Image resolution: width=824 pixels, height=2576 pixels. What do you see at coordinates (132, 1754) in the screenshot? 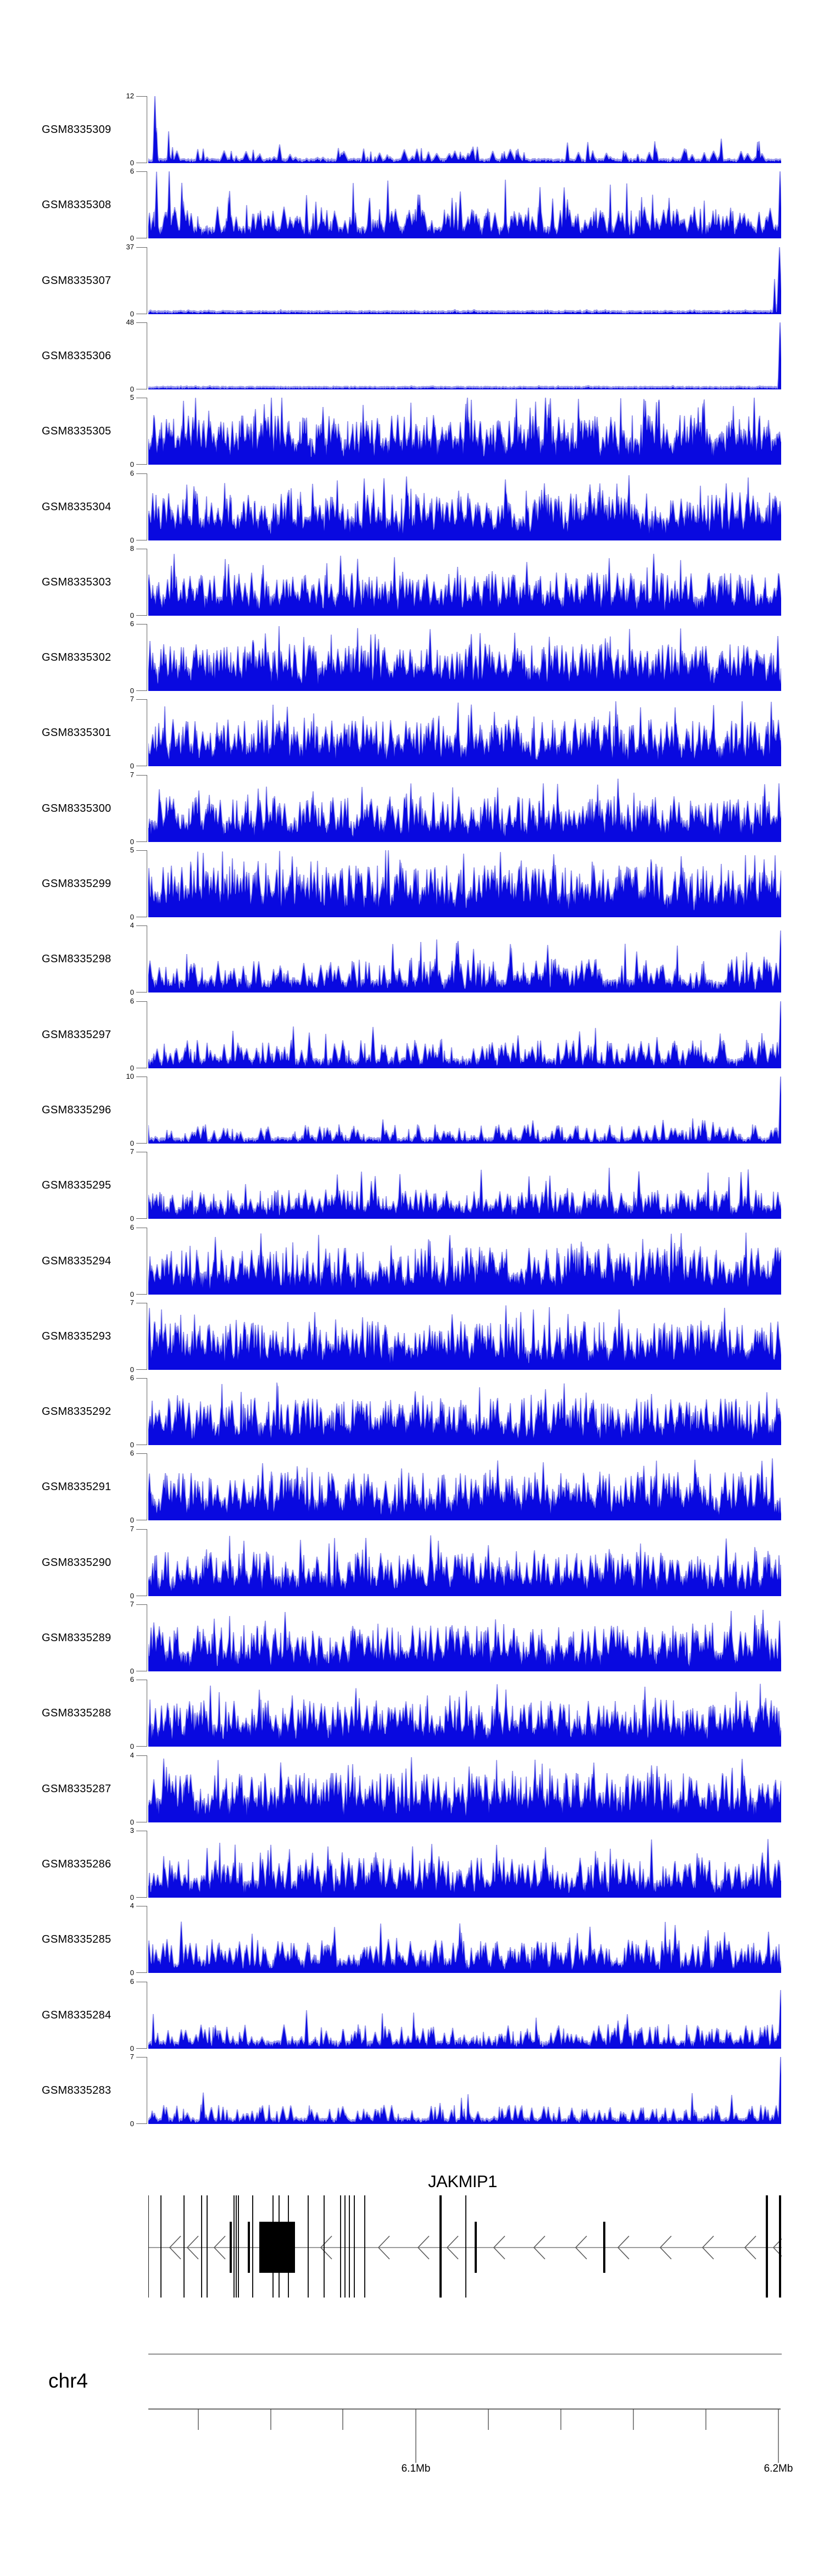
I see `ymax-label: 4` at bounding box center [132, 1754].